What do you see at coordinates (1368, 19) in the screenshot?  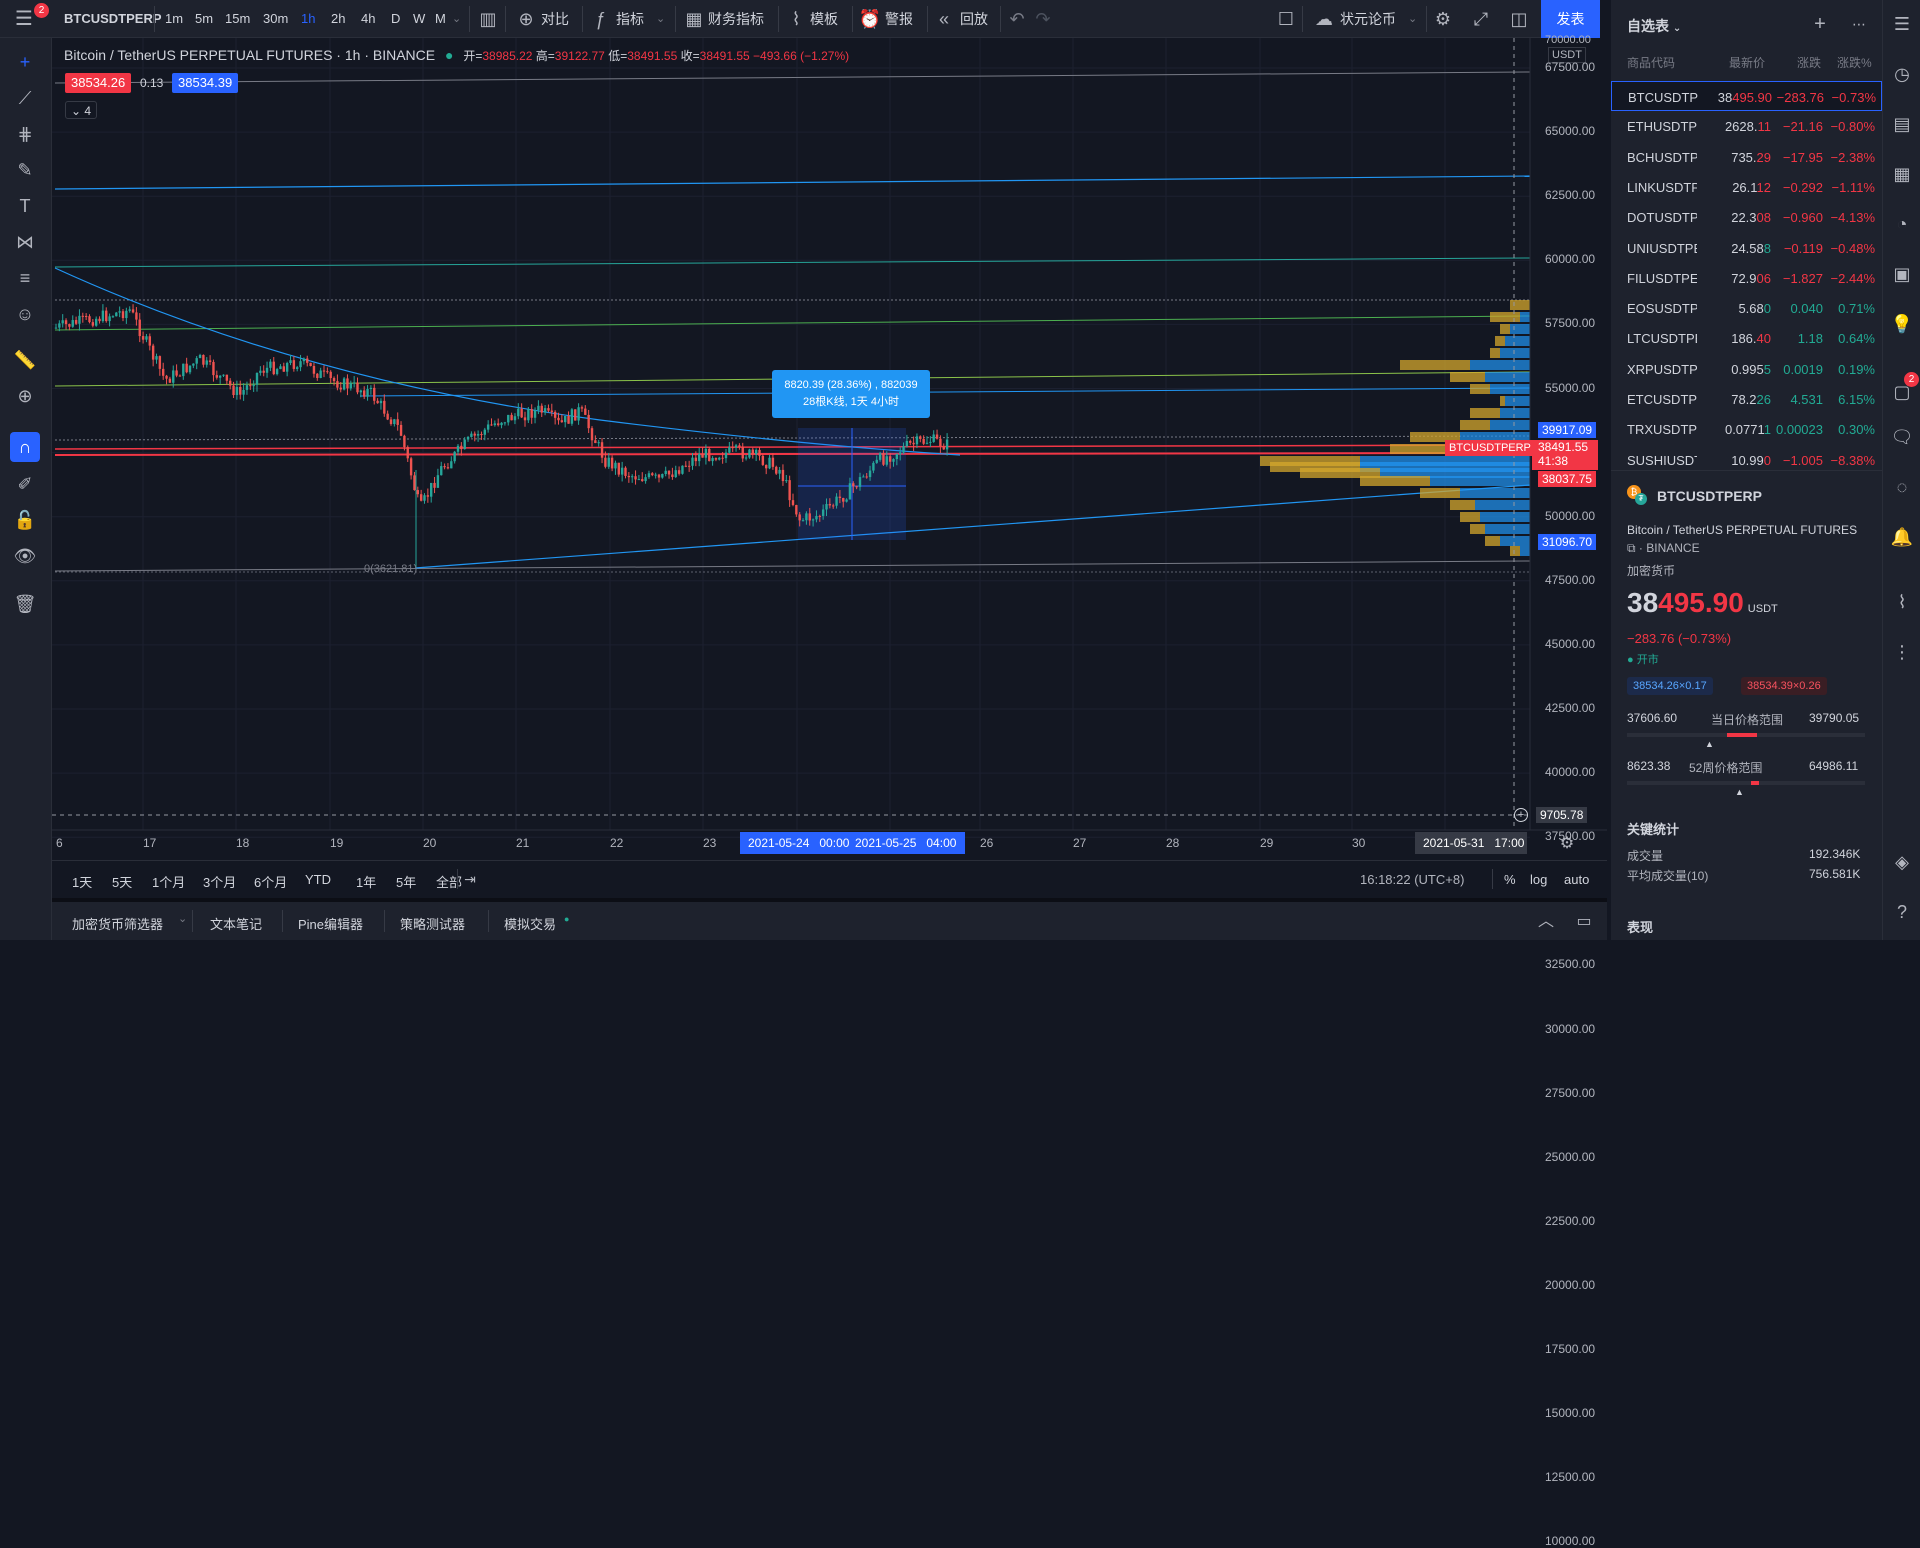 I see `layout-name: 状元论币` at bounding box center [1368, 19].